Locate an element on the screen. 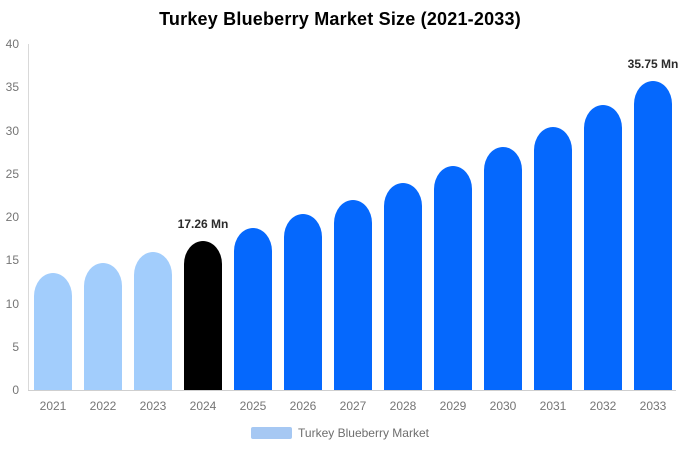 The image size is (680, 450). bar-2030 is located at coordinates (503, 268).